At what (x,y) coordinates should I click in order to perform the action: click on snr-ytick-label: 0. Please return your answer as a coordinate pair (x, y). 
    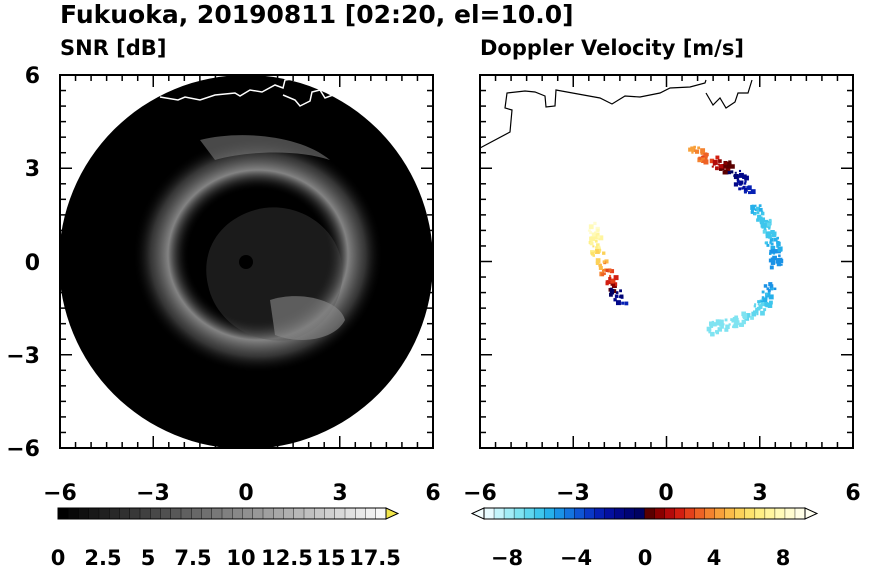
    Looking at the image, I should click on (32, 263).